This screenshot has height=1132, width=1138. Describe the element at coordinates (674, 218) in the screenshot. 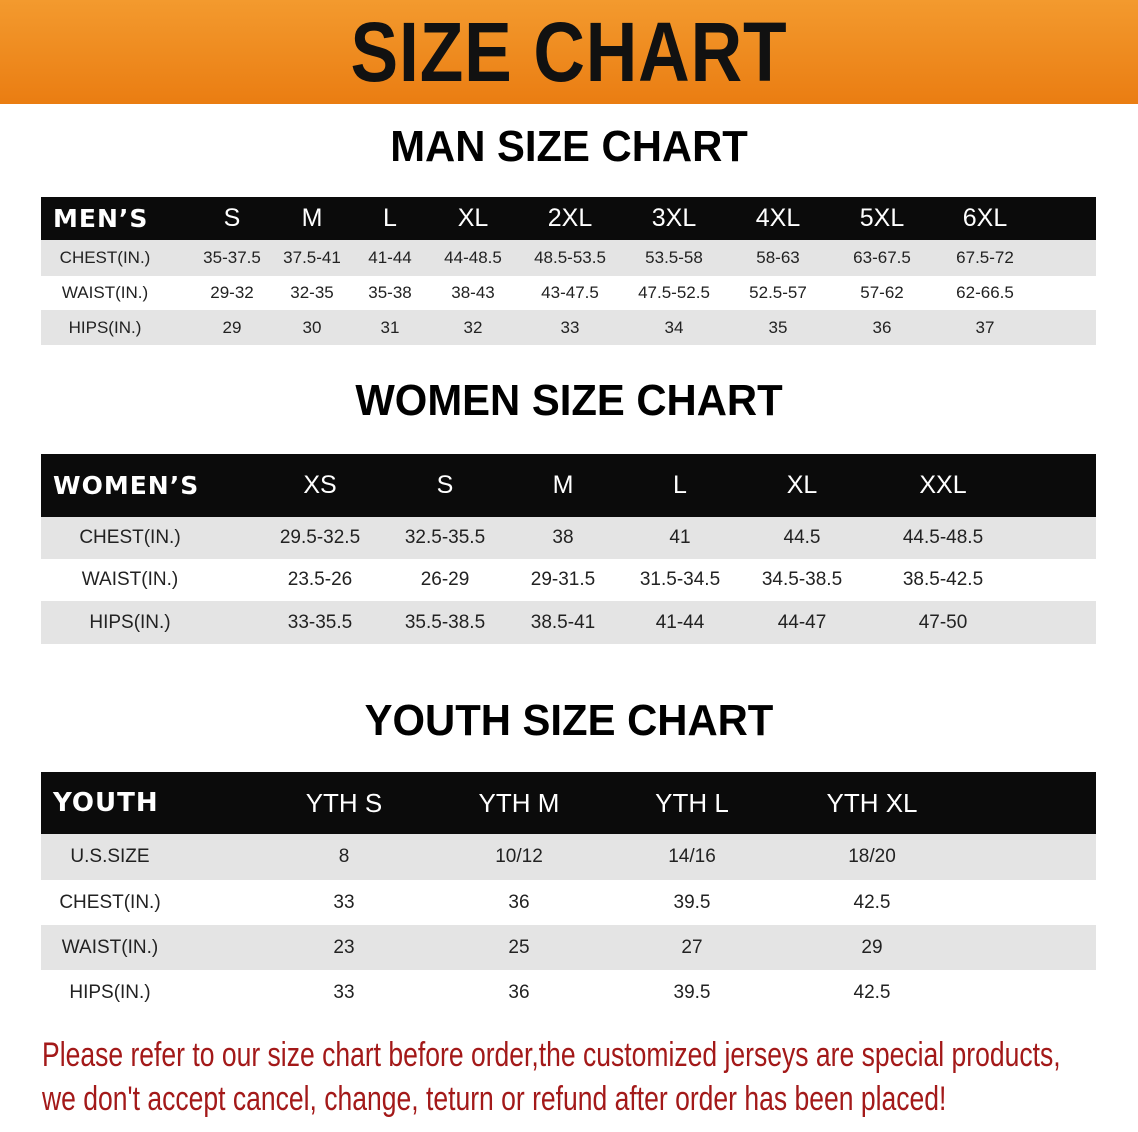

I see `size-header-cell: 3XL` at that location.